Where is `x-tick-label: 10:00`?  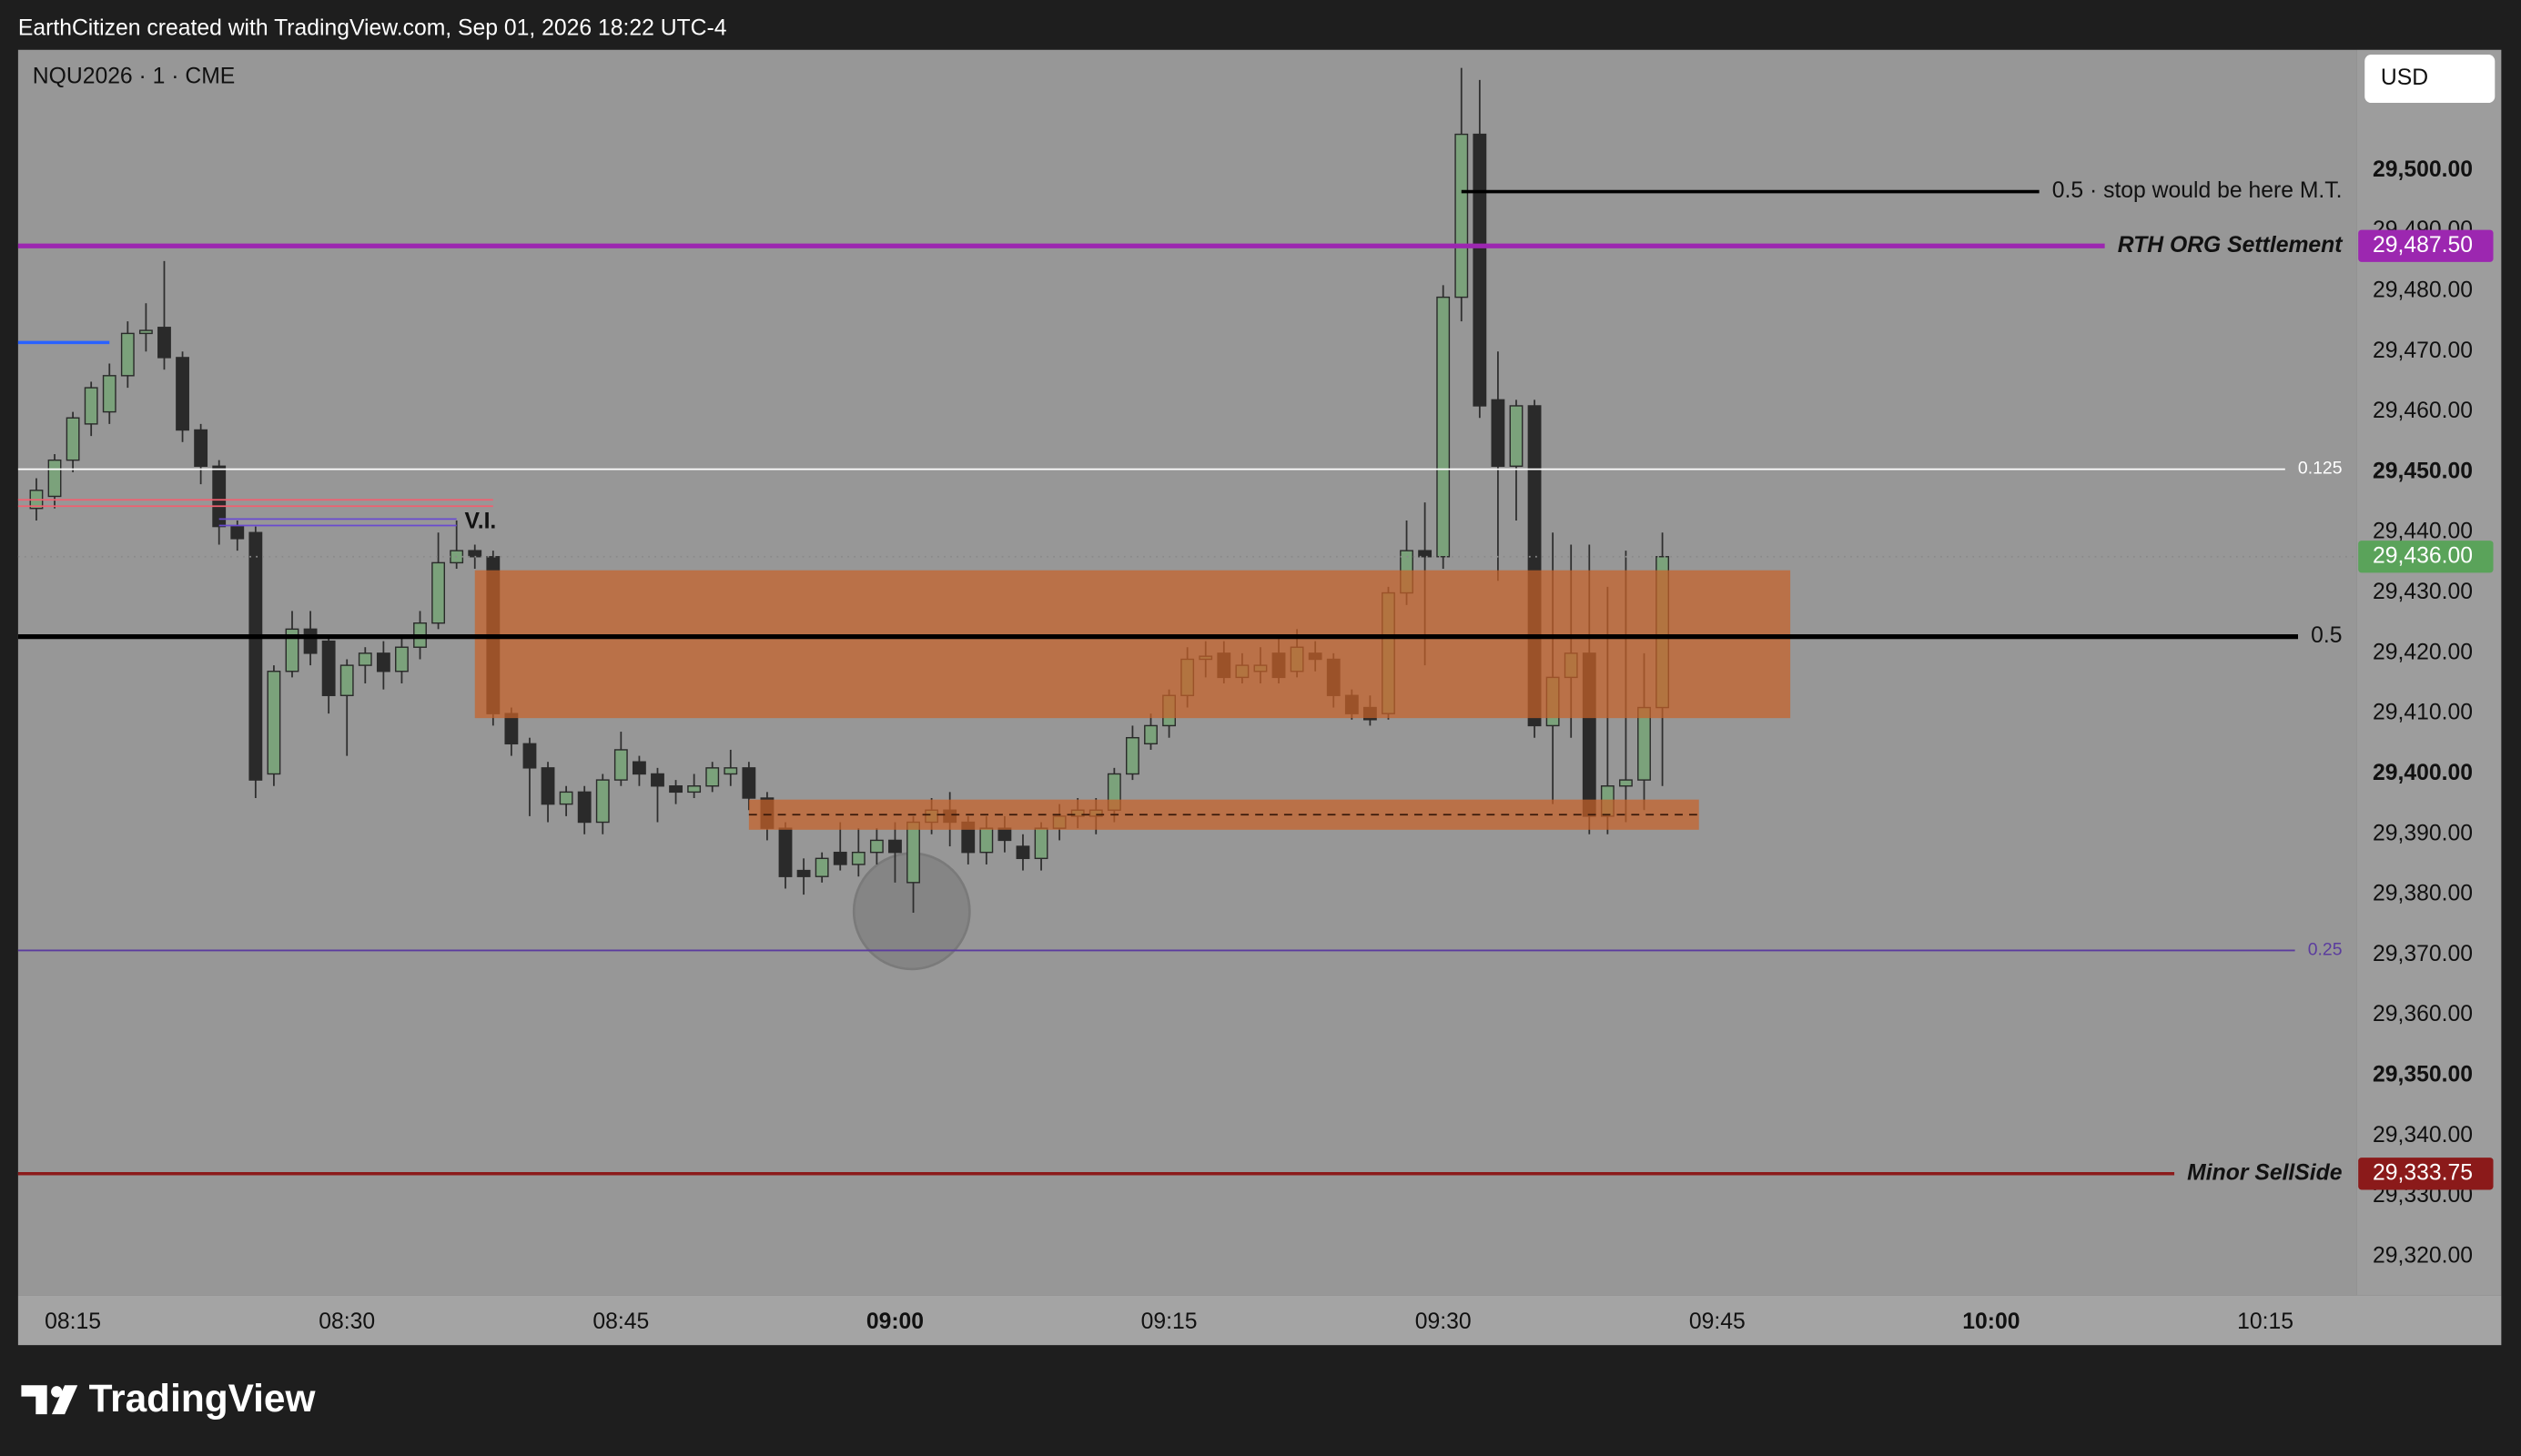 x-tick-label: 10:00 is located at coordinates (1991, 1322).